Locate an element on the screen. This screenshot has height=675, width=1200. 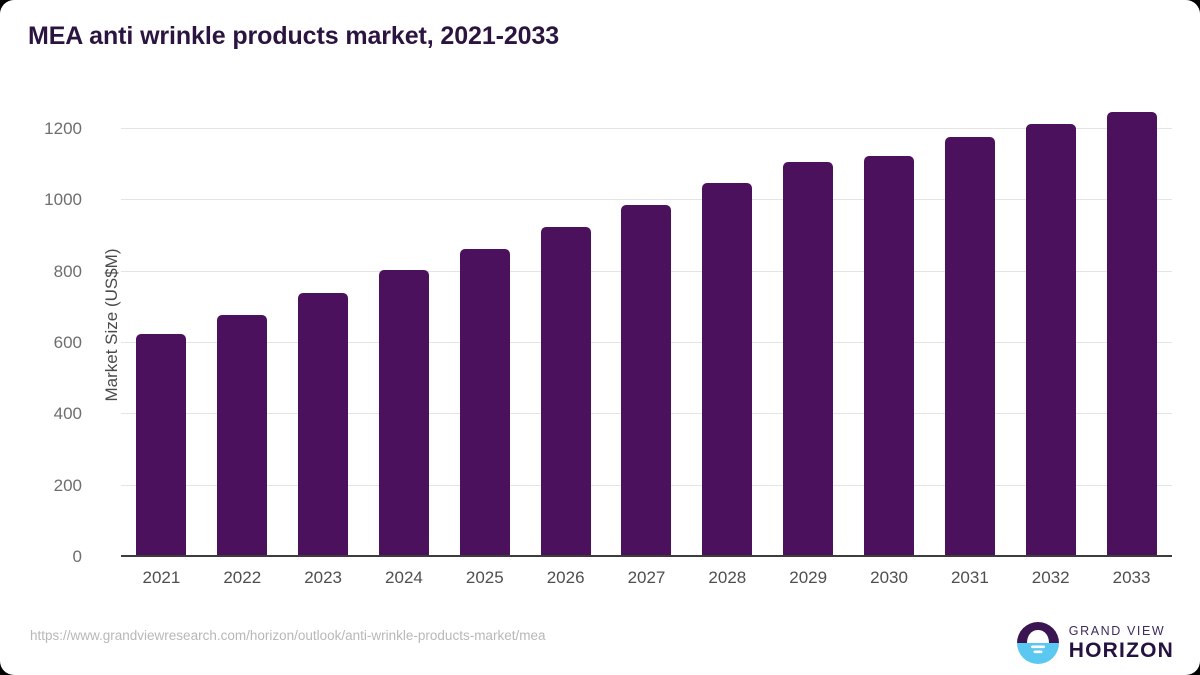
y-axis-tick-label: 400 is located at coordinates (67, 414).